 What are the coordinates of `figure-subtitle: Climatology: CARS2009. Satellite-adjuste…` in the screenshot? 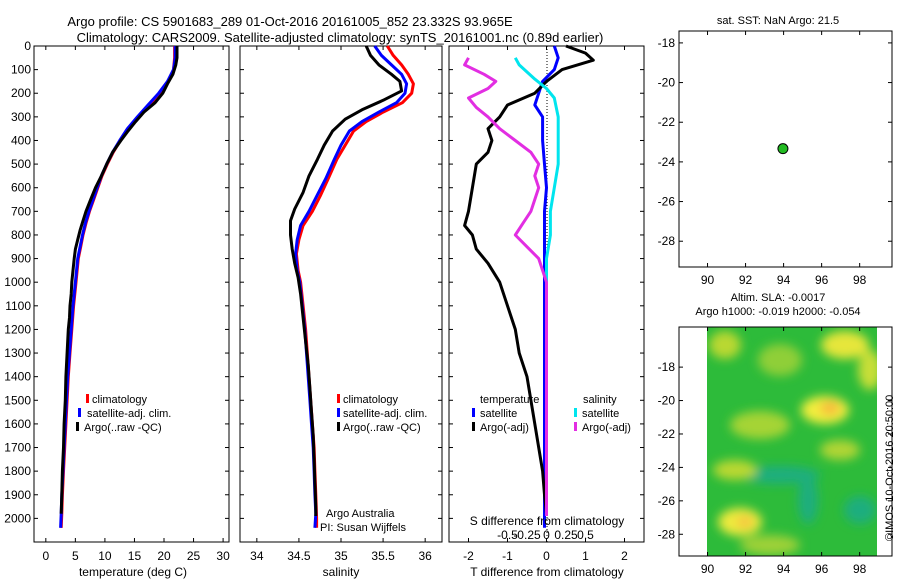 It's located at (340, 37).